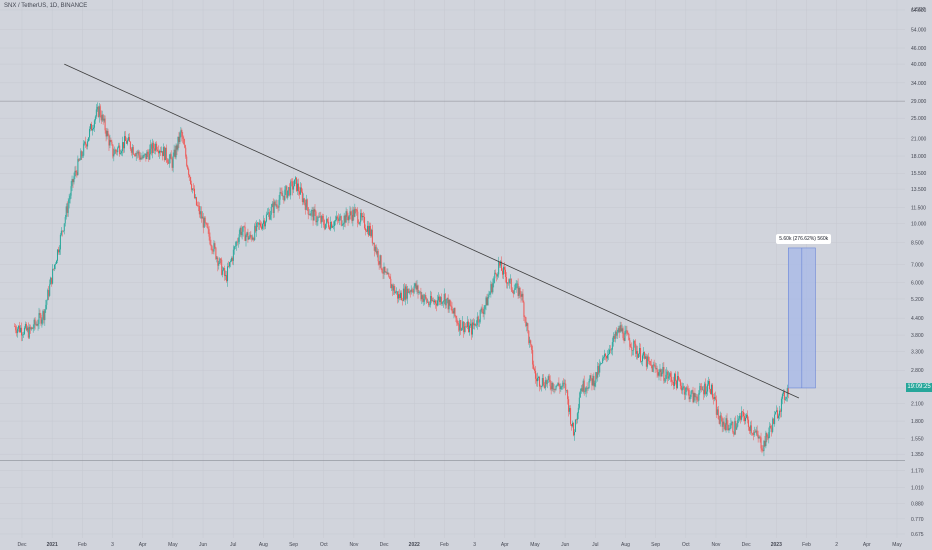 This screenshot has height=550, width=932. What do you see at coordinates (919, 190) in the screenshot?
I see `y-tick-label: 13.500` at bounding box center [919, 190].